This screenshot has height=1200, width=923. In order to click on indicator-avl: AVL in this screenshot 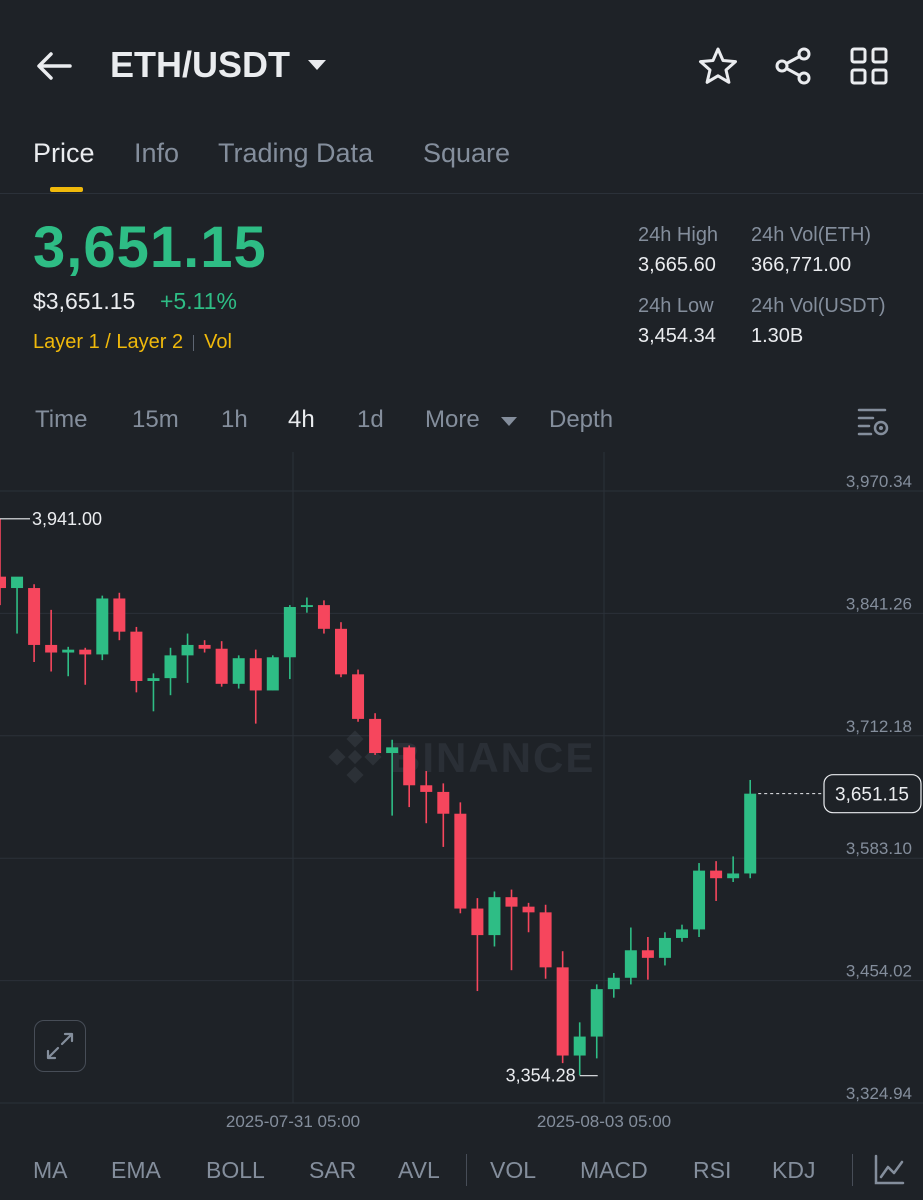, I will do `click(419, 1170)`.